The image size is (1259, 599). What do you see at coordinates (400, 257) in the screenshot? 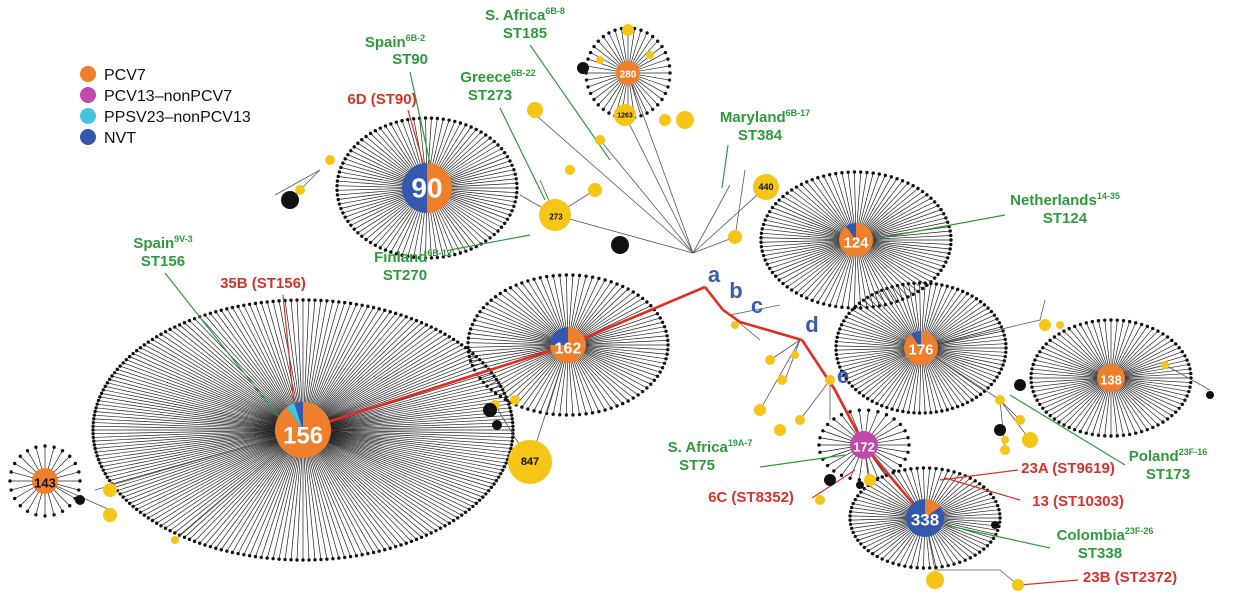
I see `label-place: Finland` at bounding box center [400, 257].